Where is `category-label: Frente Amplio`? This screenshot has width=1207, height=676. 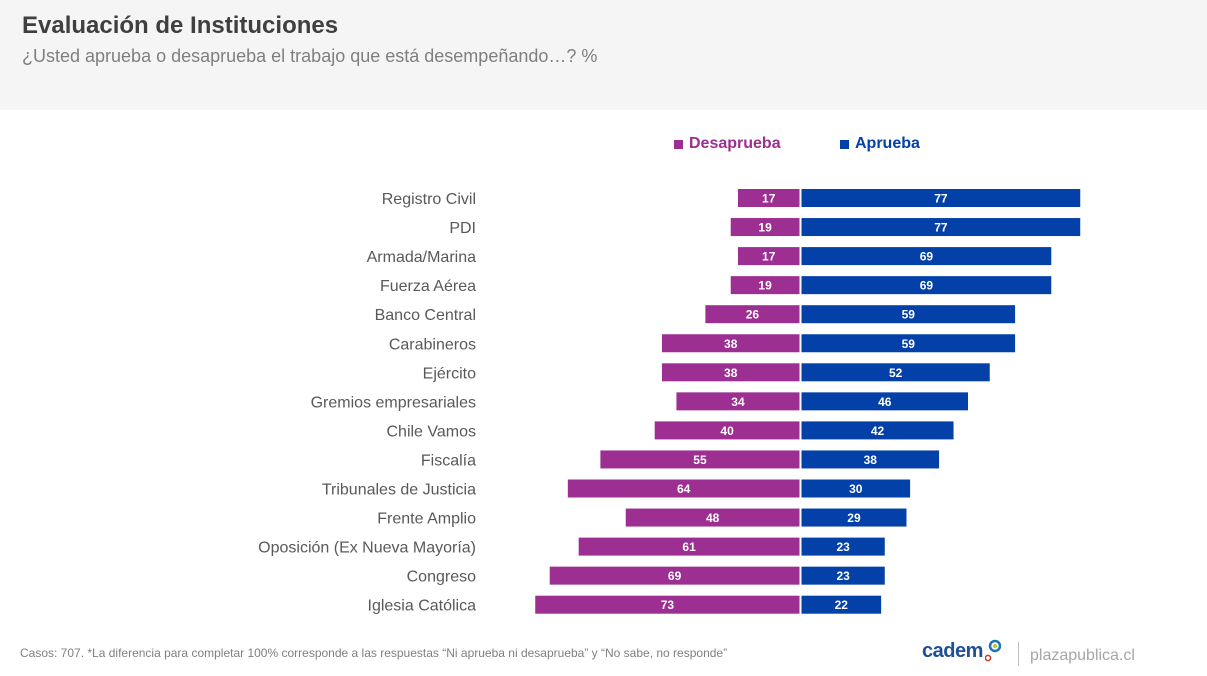
category-label: Frente Amplio is located at coordinates (426, 519).